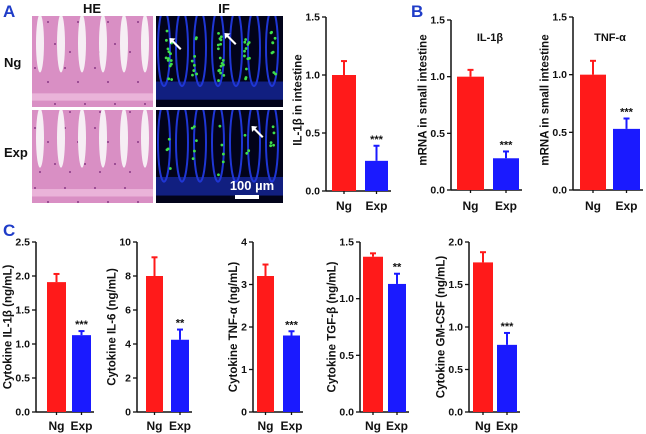  Describe the element at coordinates (16, 152) in the screenshot. I see `row-label-exp: Exp` at that location.